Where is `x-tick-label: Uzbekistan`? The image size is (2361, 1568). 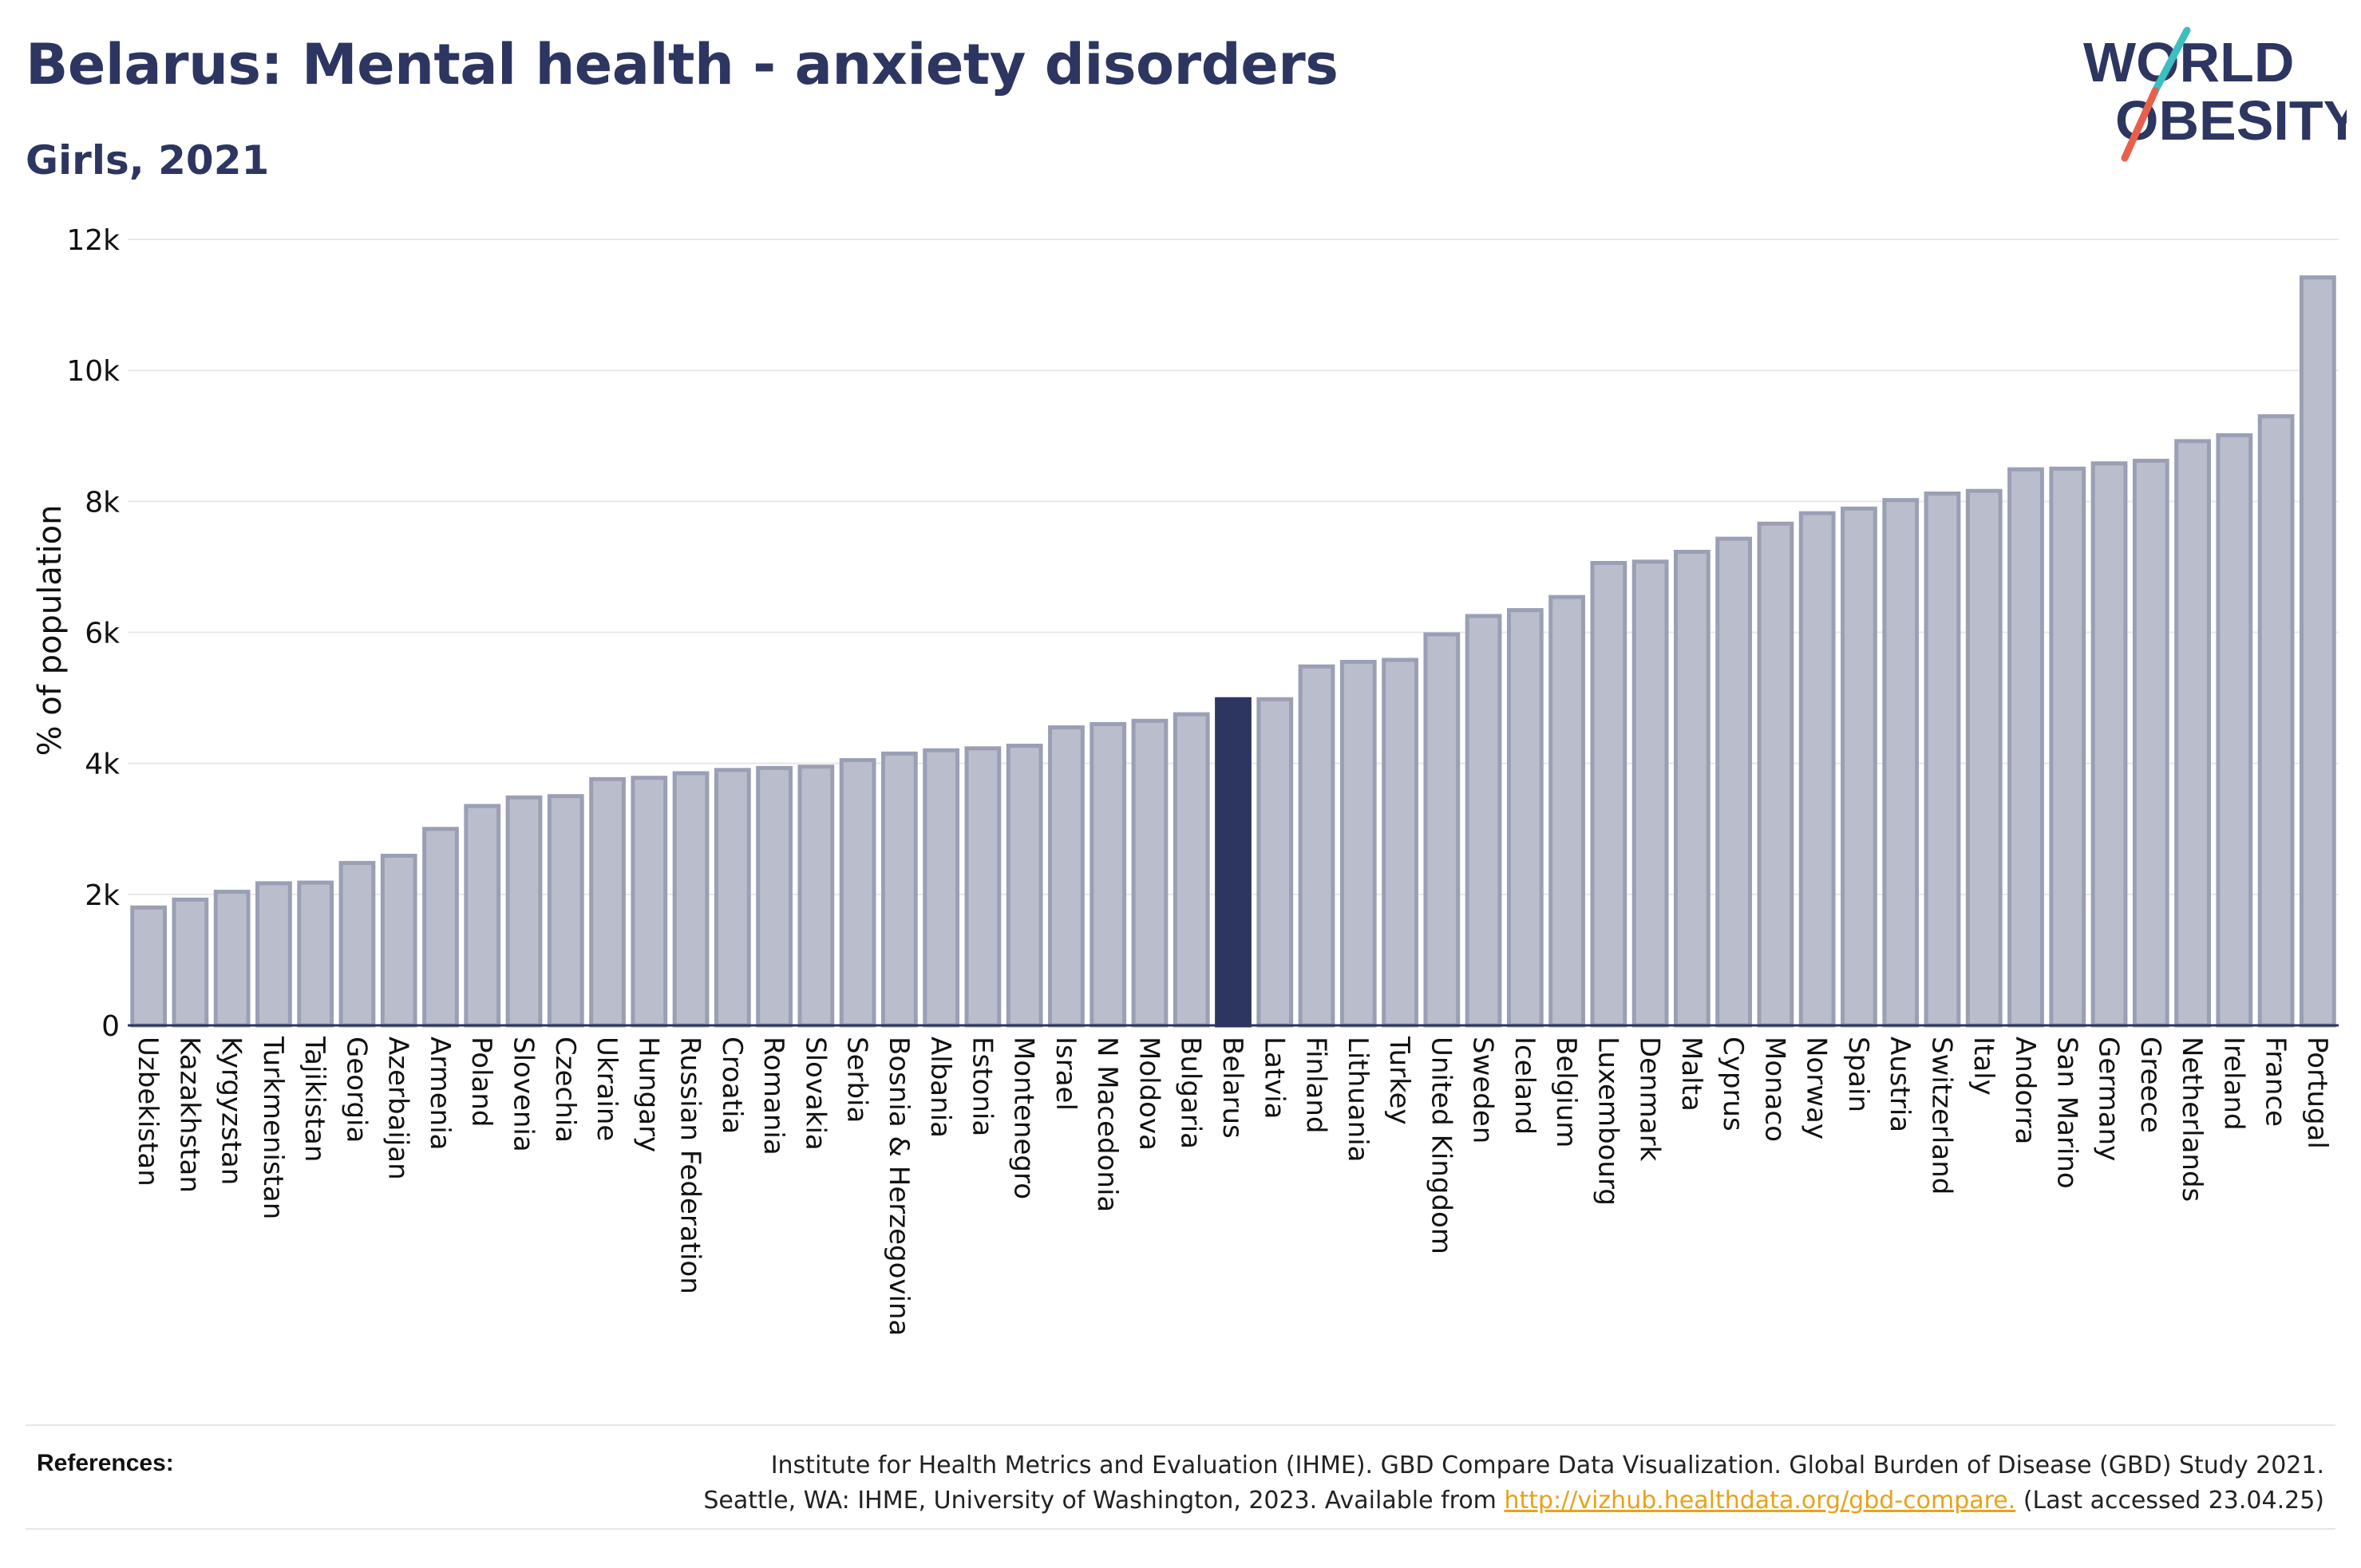
x-tick-label: Uzbekistan is located at coordinates (148, 1112).